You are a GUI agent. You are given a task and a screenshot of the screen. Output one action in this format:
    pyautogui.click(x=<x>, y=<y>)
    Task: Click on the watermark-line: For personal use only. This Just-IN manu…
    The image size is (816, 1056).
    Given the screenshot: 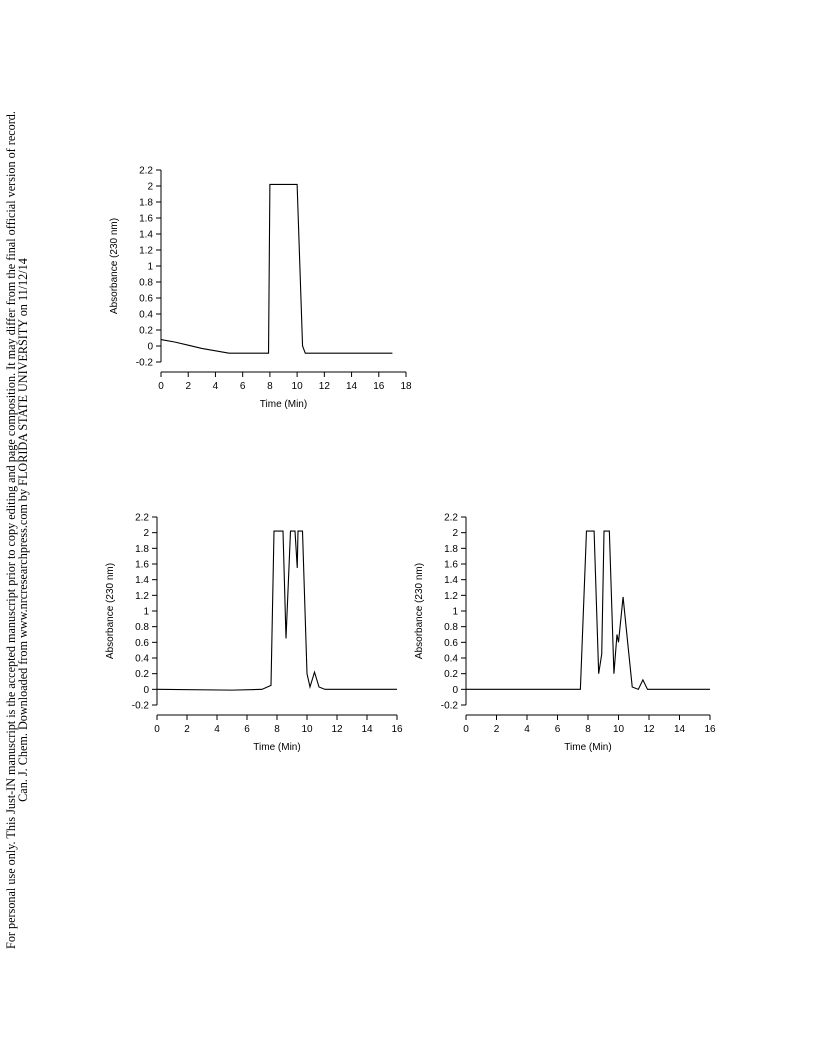 What is the action you would take?
    pyautogui.click(x=11, y=530)
    